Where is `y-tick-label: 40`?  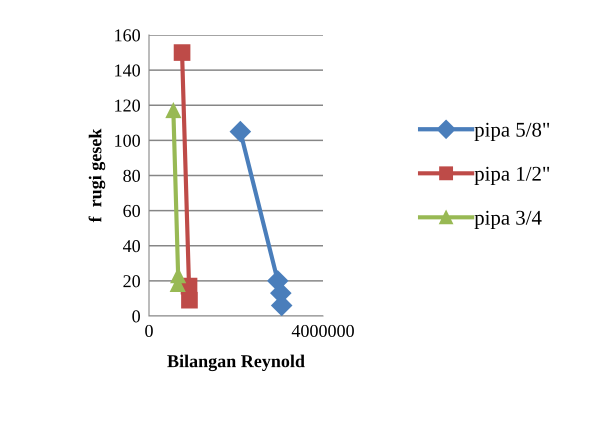 y-tick-label: 40 is located at coordinates (131, 246).